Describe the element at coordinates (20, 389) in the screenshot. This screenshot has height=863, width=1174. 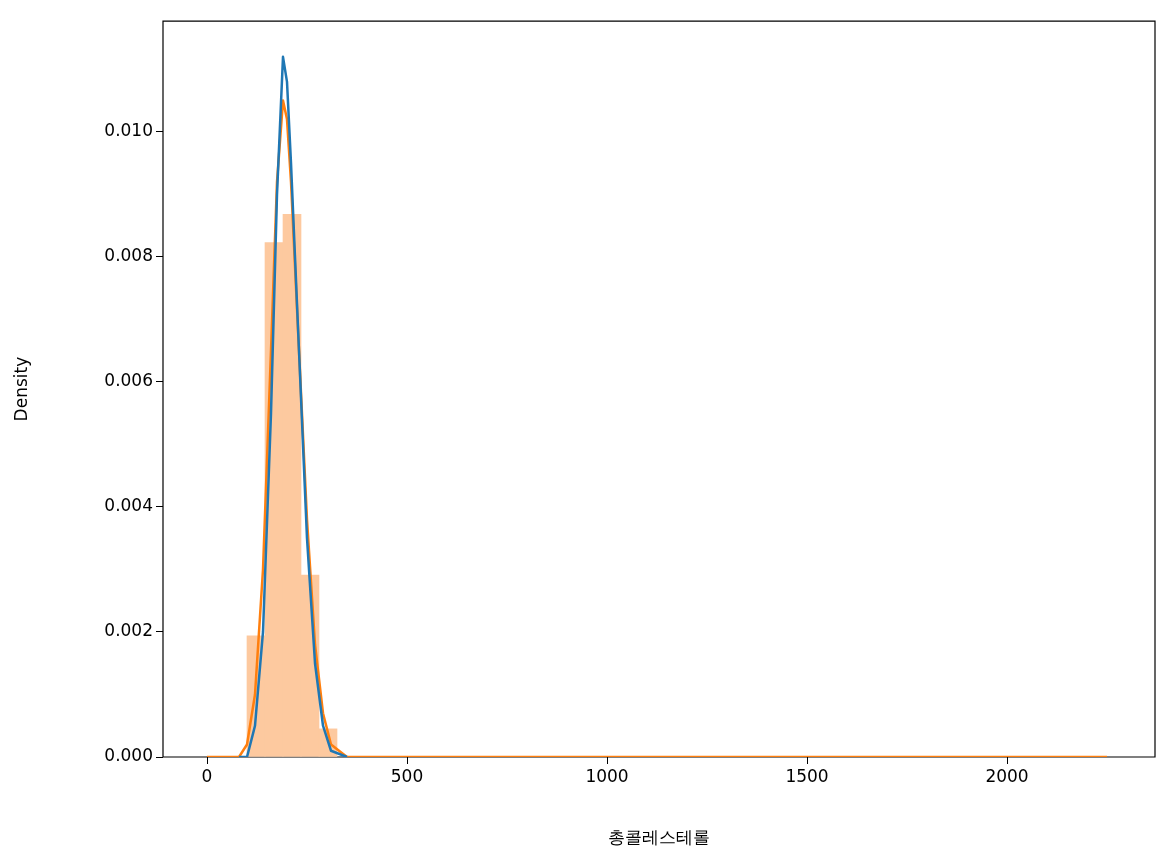
I see `y-axis-title: Density` at that location.